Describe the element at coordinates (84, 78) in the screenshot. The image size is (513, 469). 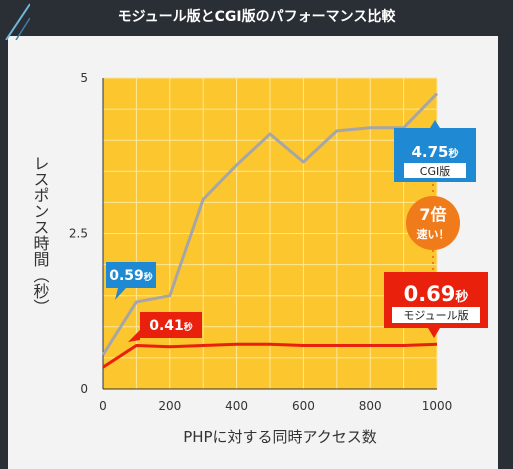
I see `y-tick-label: 5` at that location.